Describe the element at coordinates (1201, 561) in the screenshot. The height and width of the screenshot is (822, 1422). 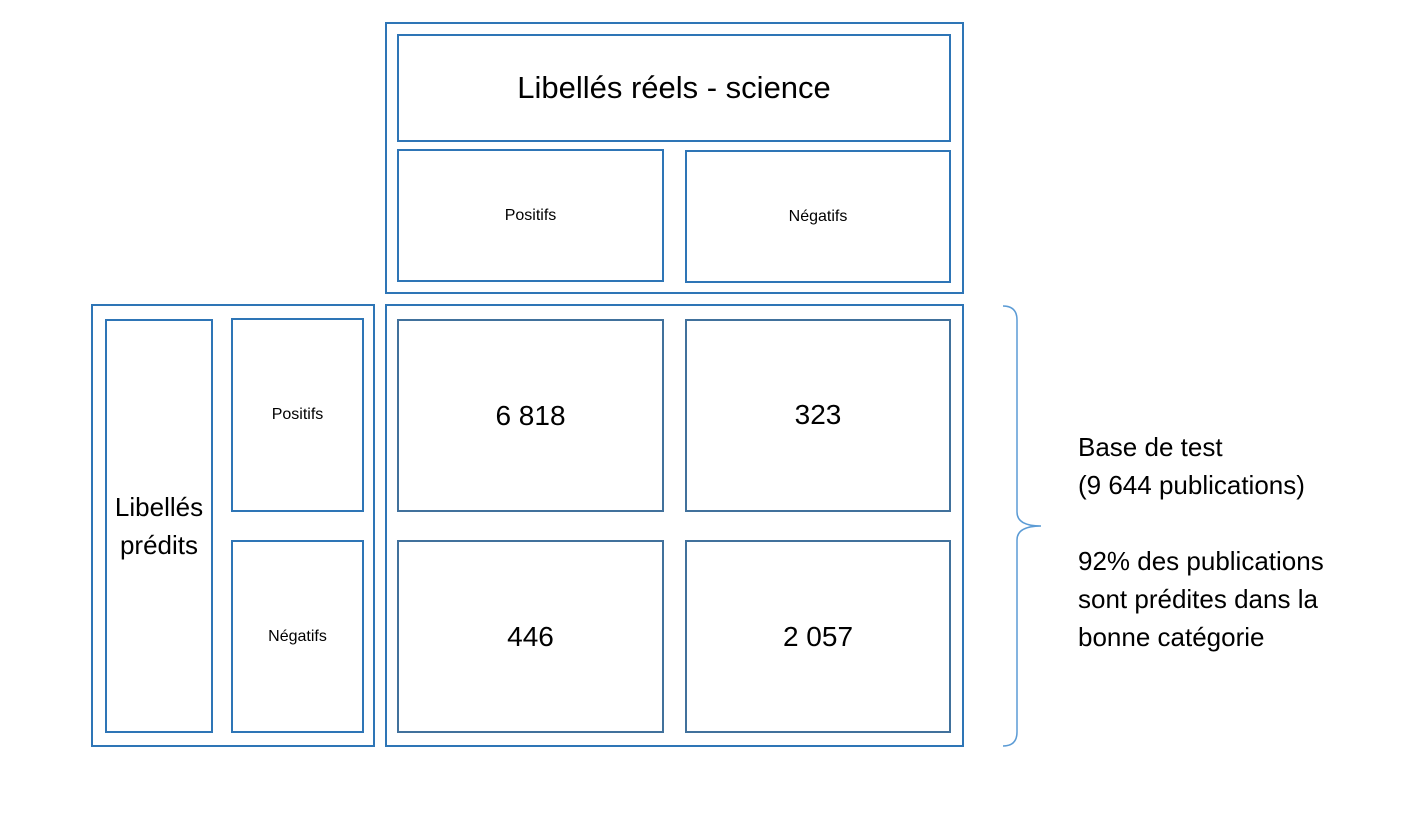
I see `annotation-line-3: 92% des publications` at that location.